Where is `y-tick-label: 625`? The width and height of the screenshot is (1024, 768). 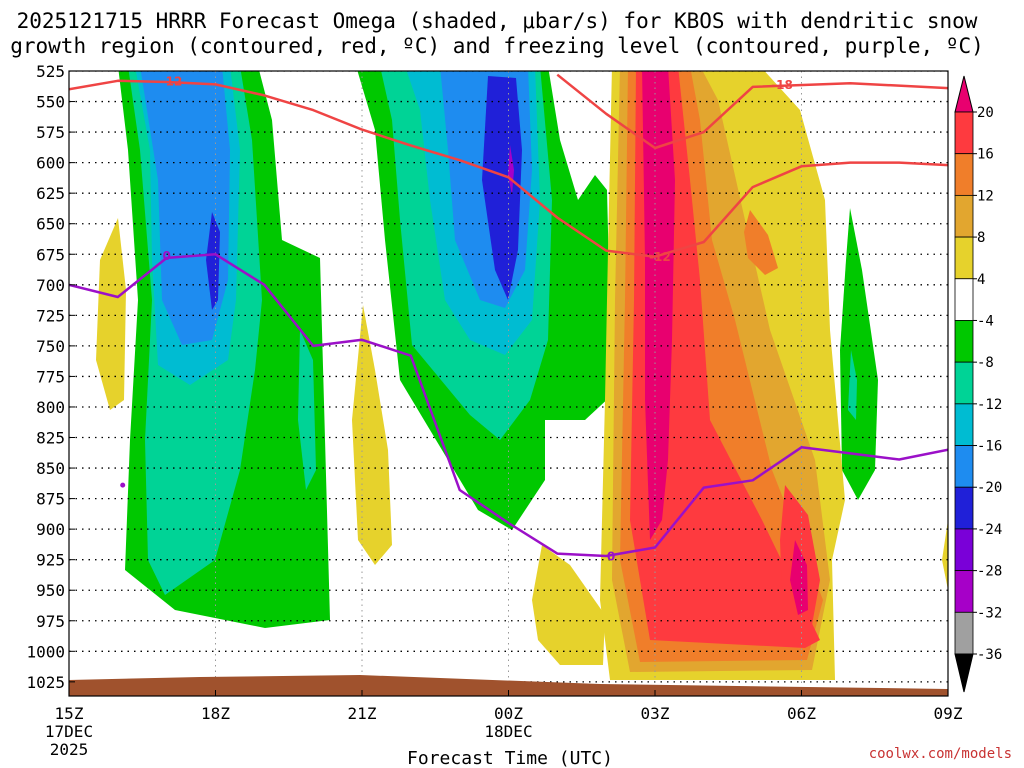 y-tick-label: 625 is located at coordinates (50, 193).